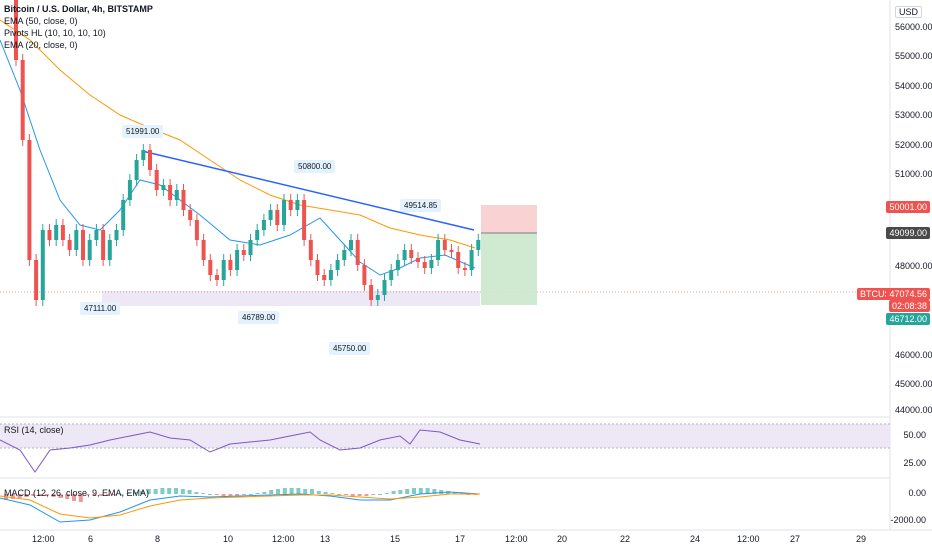  I want to click on position-target-zone, so click(509, 269).